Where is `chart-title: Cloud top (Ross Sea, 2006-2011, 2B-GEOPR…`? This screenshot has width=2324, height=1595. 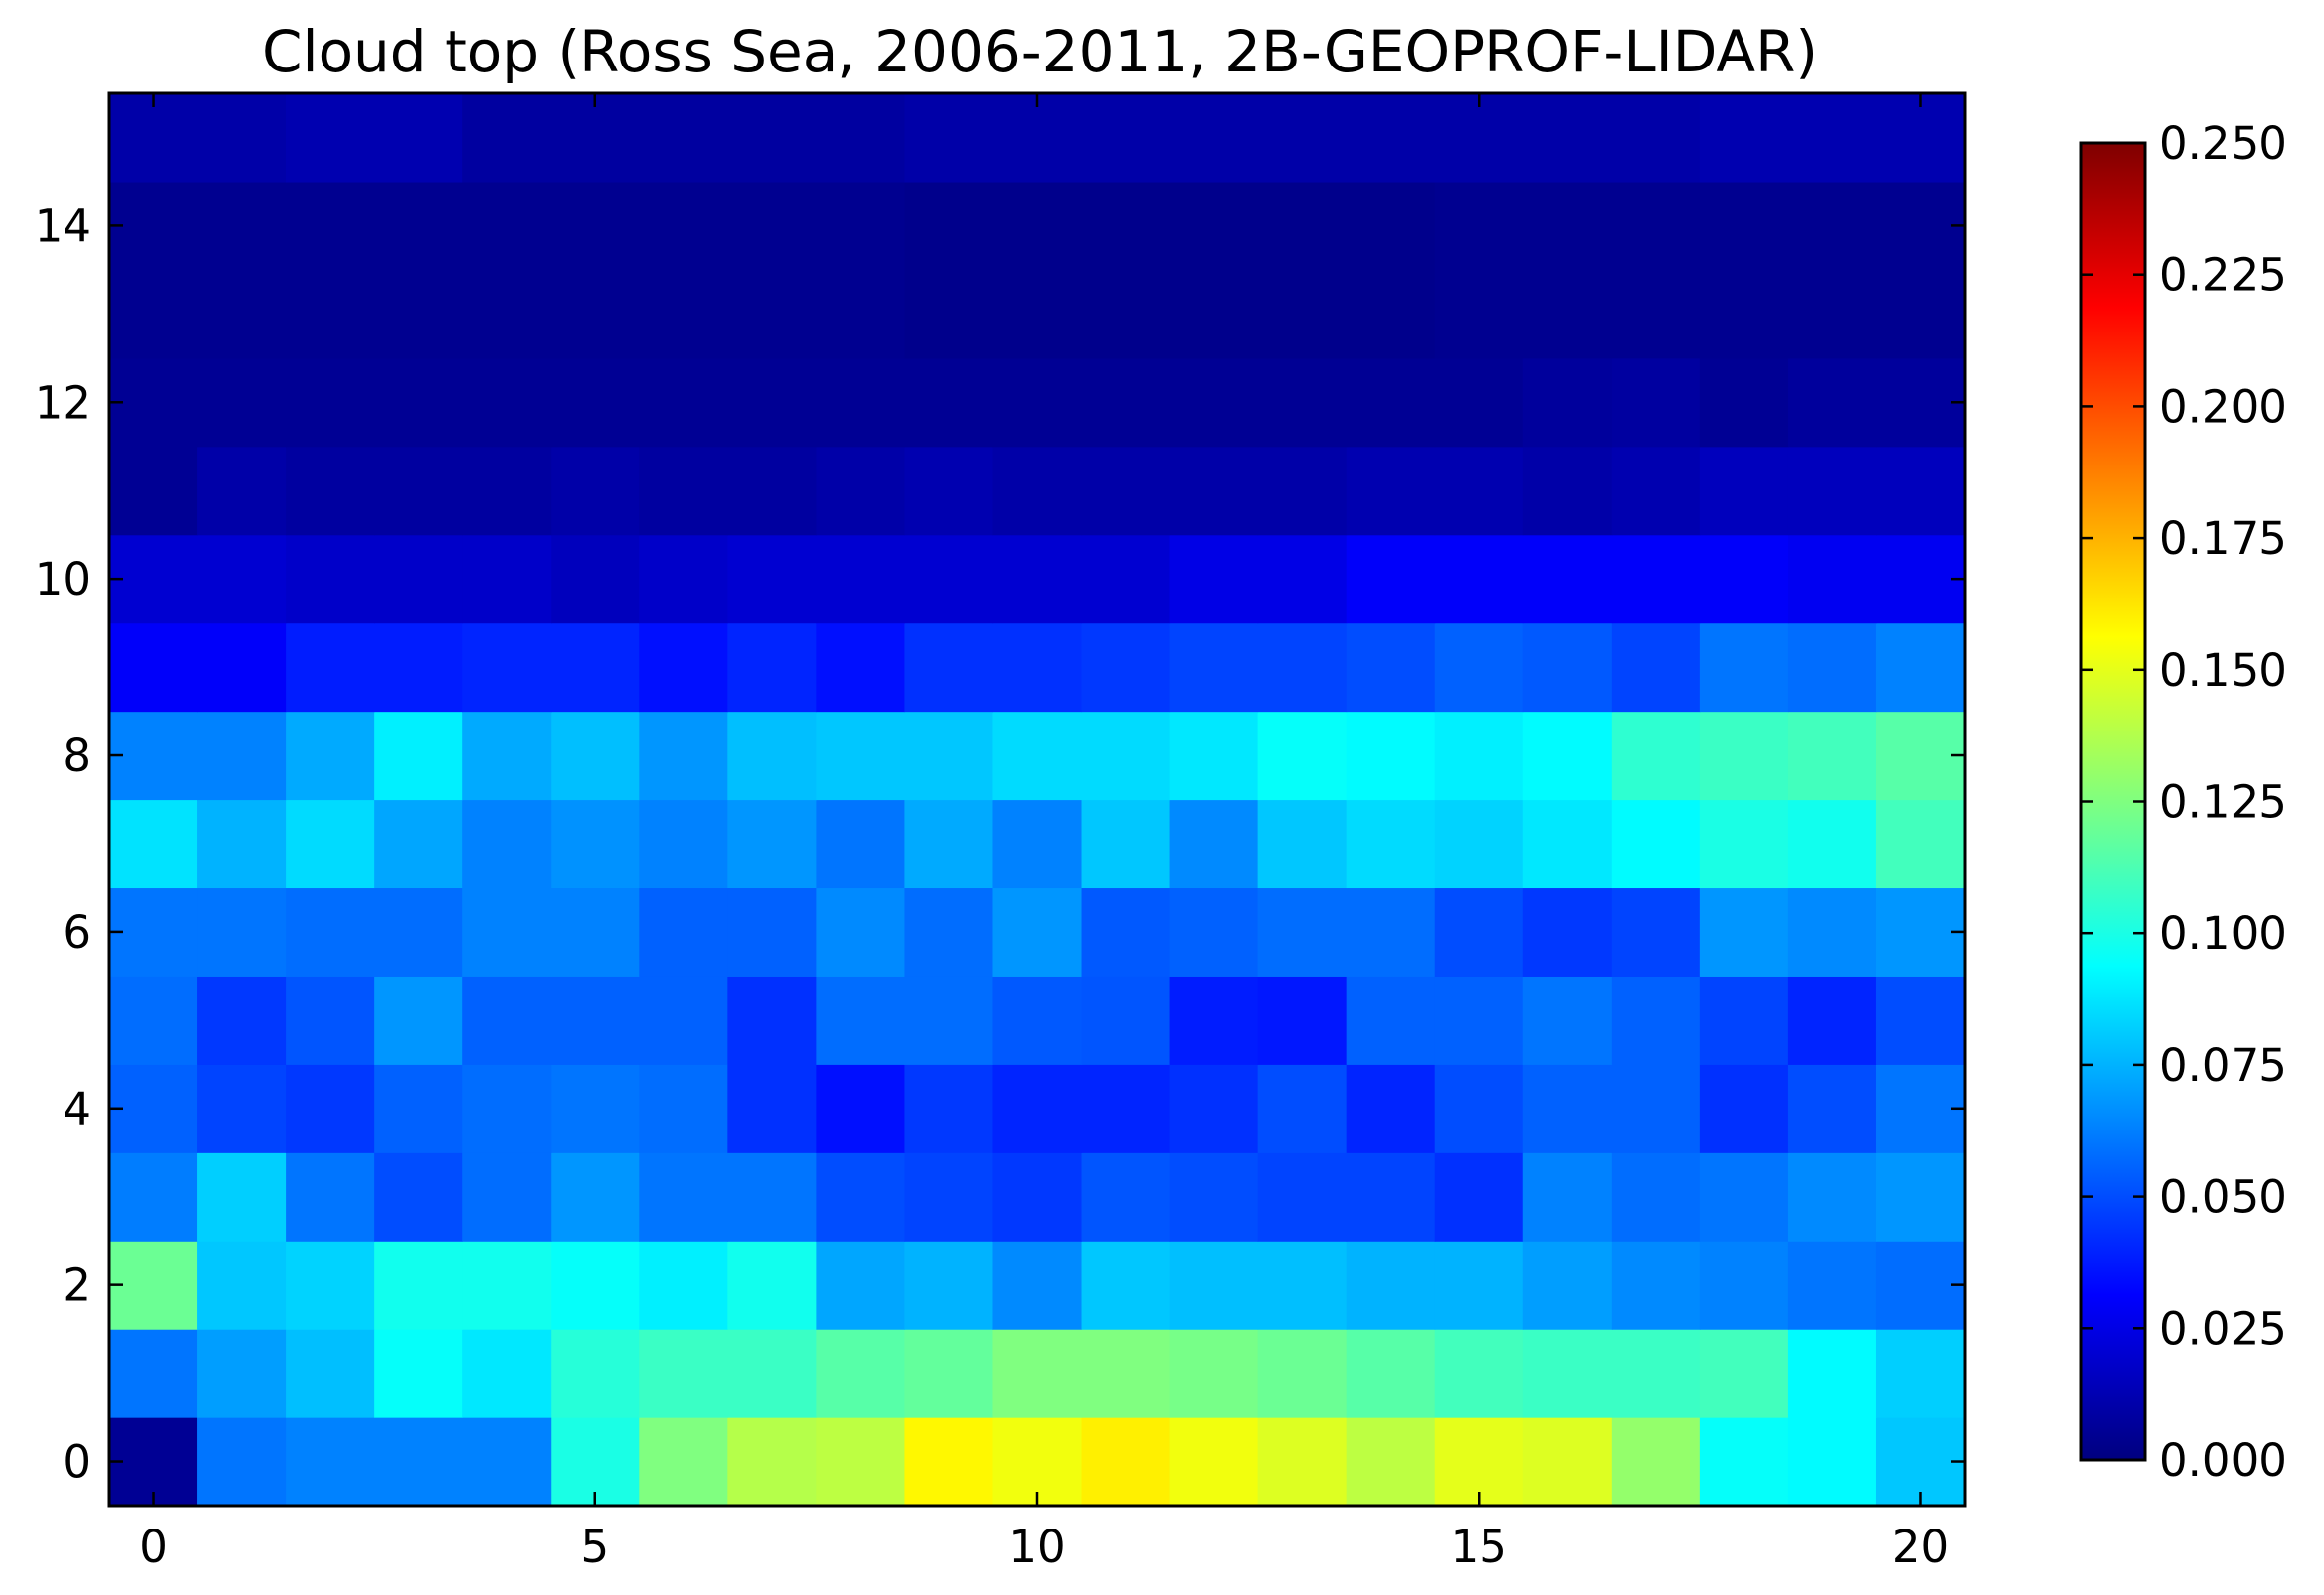
chart-title: Cloud top (Ross Sea, 2006-2011, 2B-GEOPR… is located at coordinates (1040, 51).